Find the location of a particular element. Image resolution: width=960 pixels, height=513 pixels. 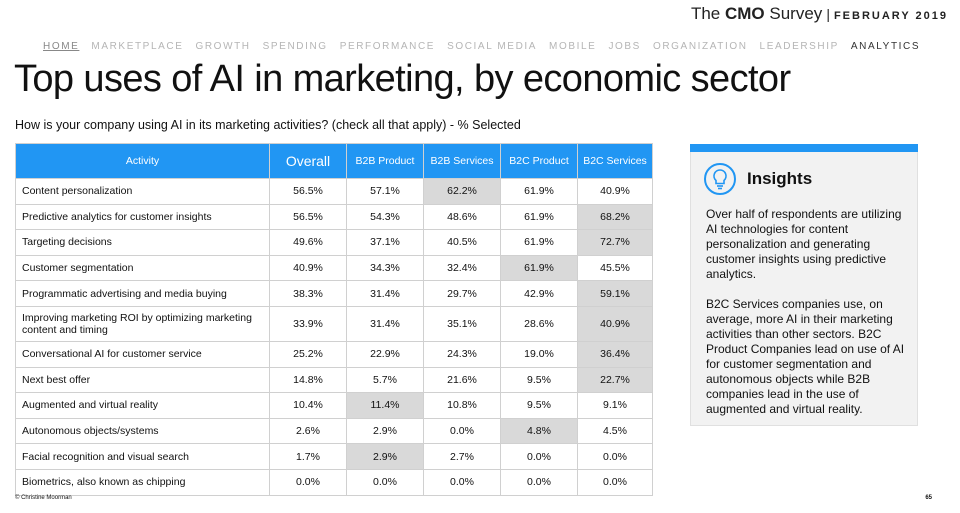

page-number: 65 is located at coordinates (928, 498).